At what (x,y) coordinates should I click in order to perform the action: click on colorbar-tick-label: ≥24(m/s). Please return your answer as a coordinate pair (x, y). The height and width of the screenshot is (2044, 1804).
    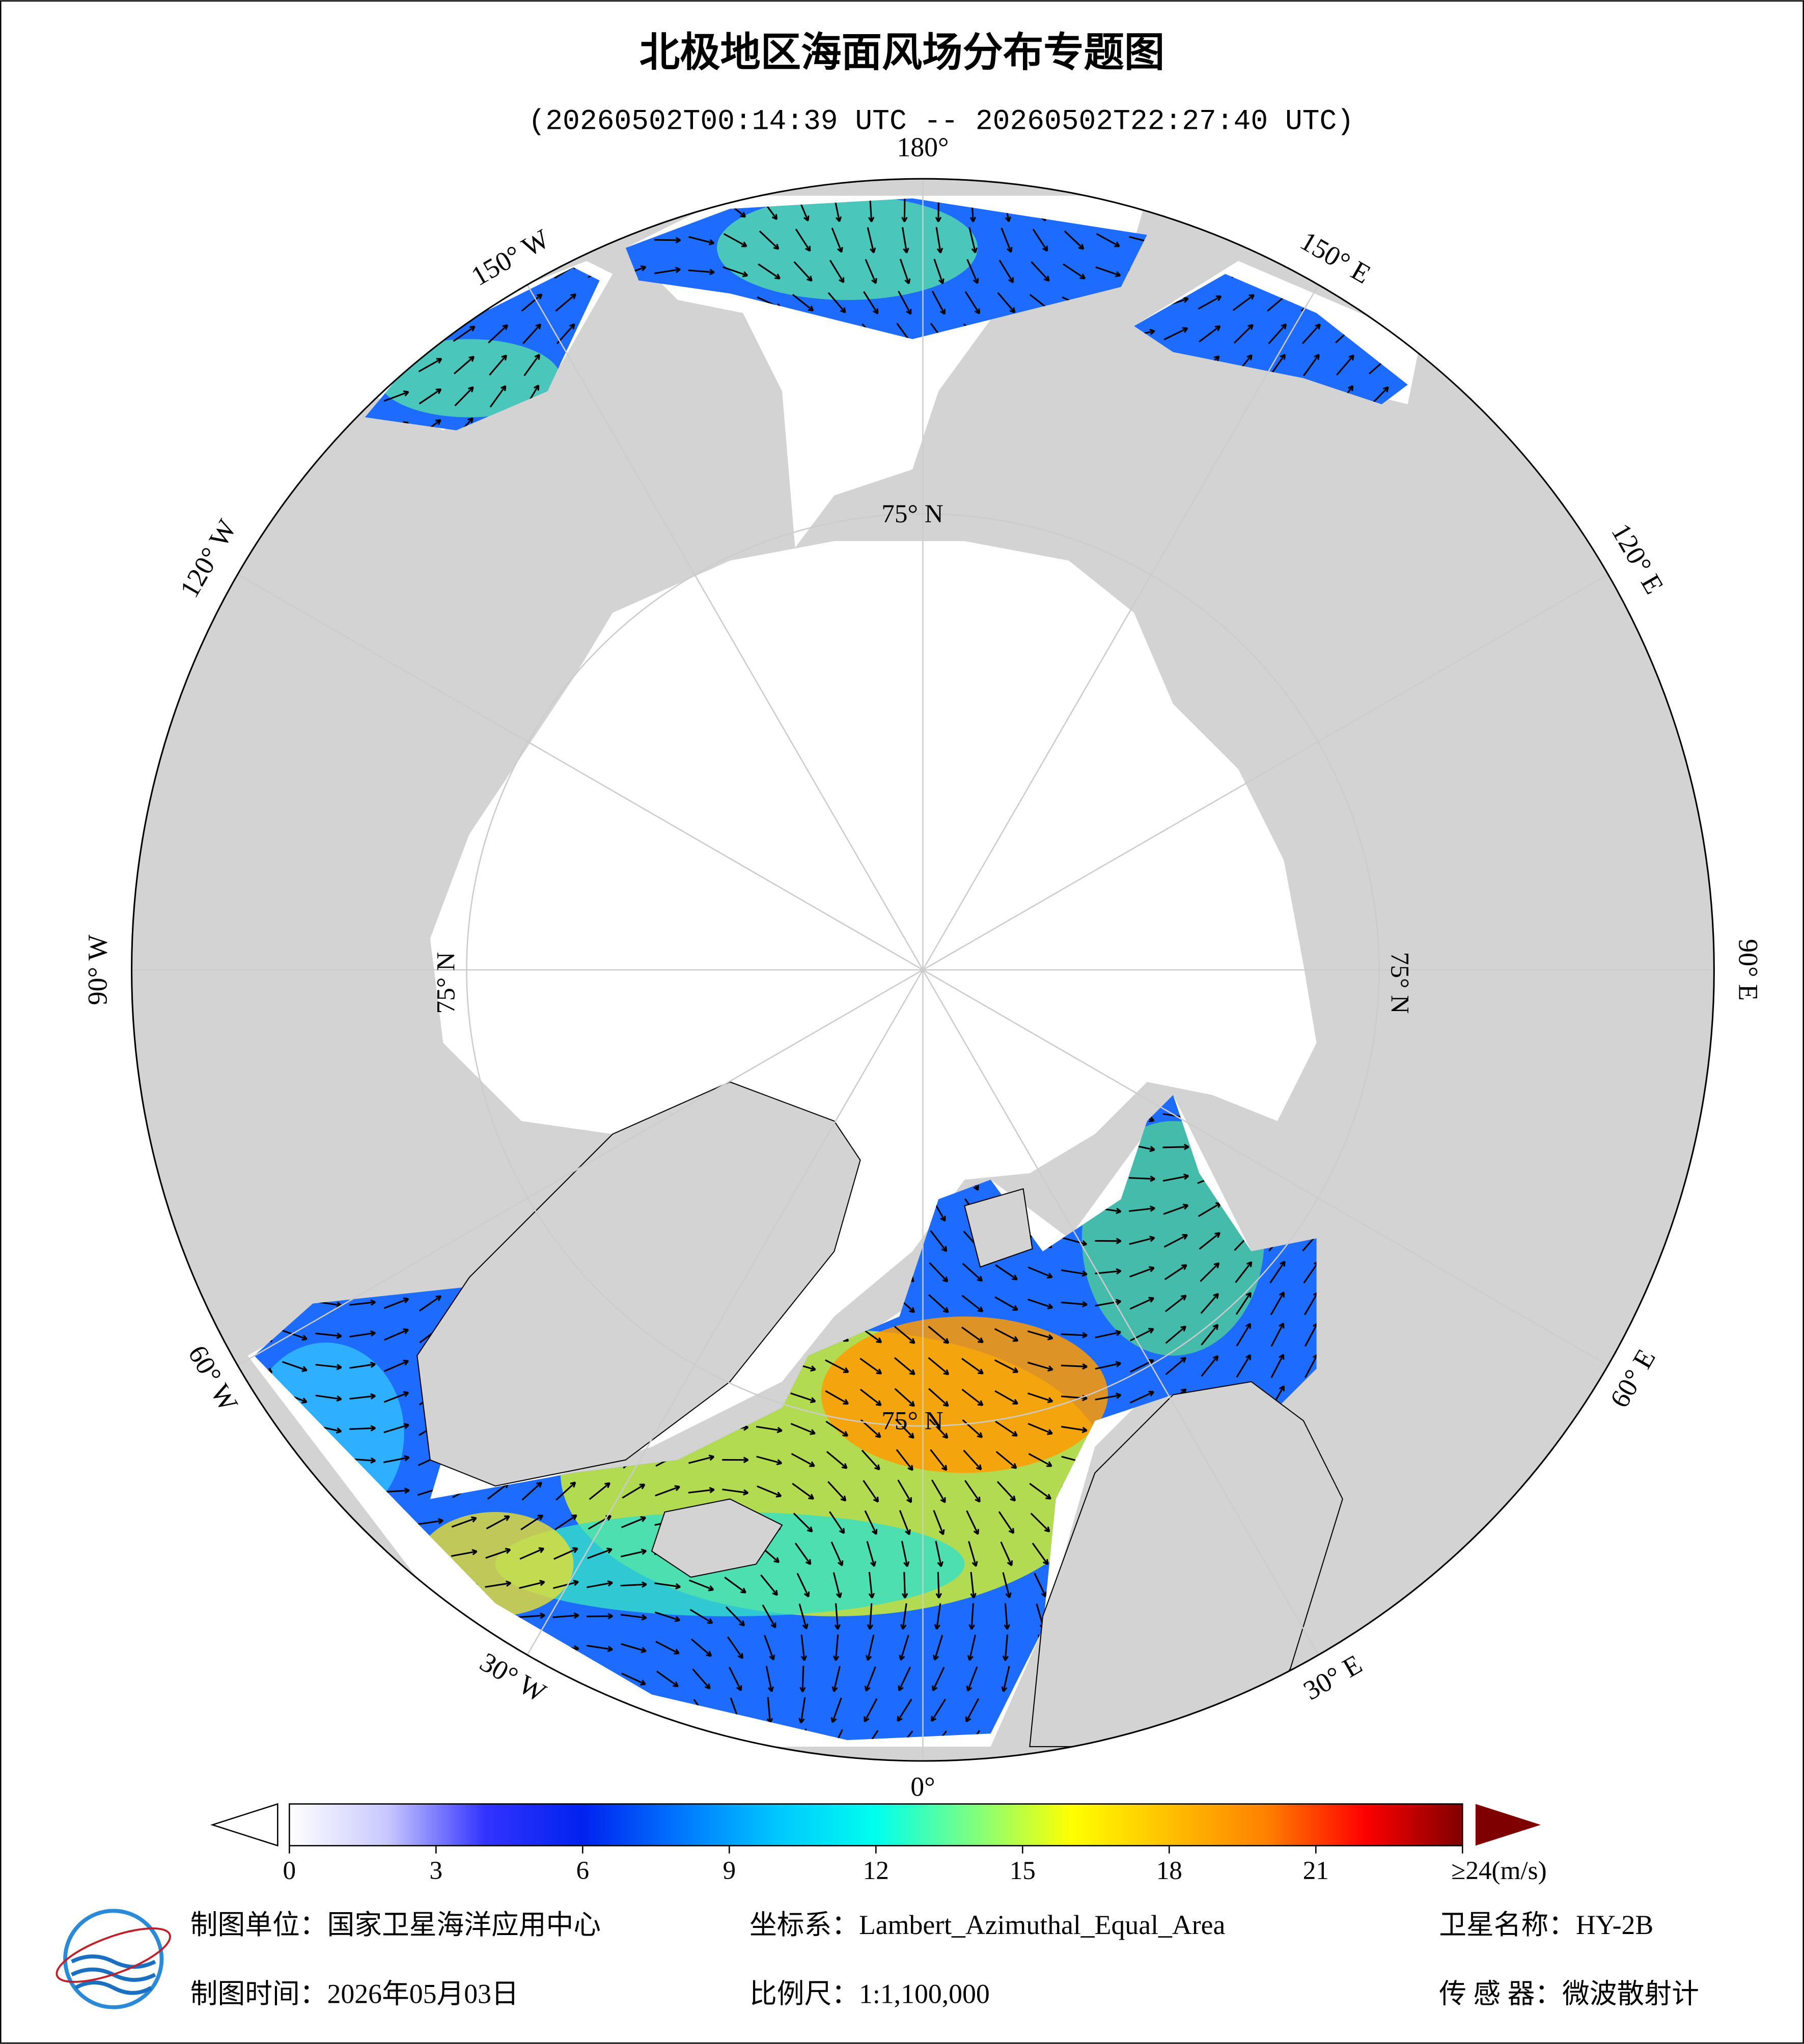
    Looking at the image, I should click on (1498, 1870).